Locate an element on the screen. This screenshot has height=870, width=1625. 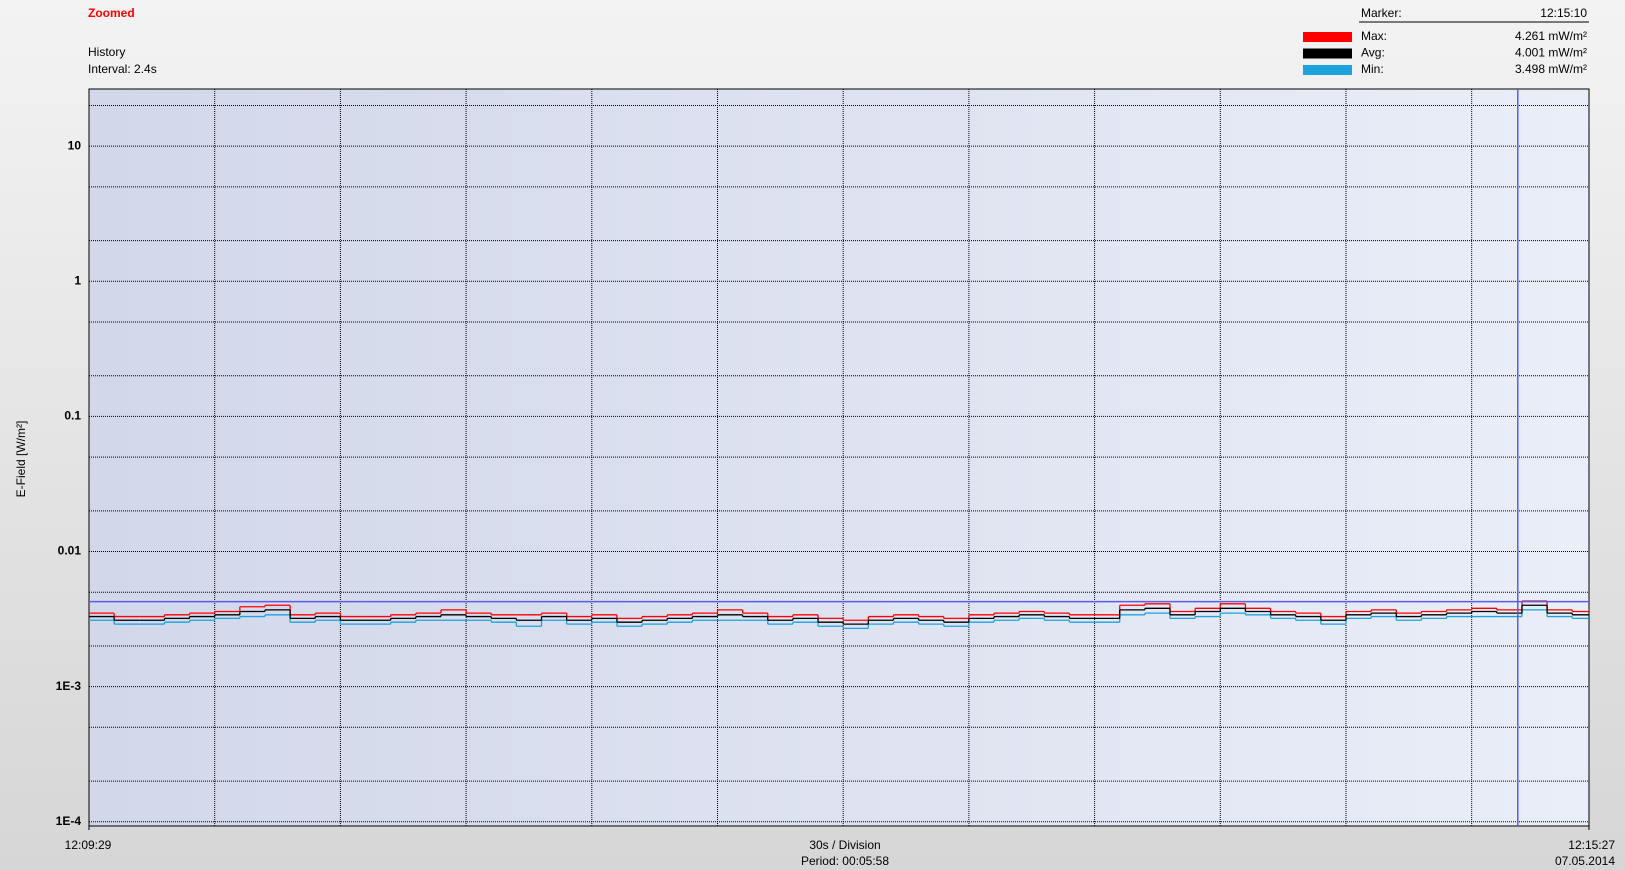
legend-value: 4.001 mW/m² is located at coordinates (1551, 53).